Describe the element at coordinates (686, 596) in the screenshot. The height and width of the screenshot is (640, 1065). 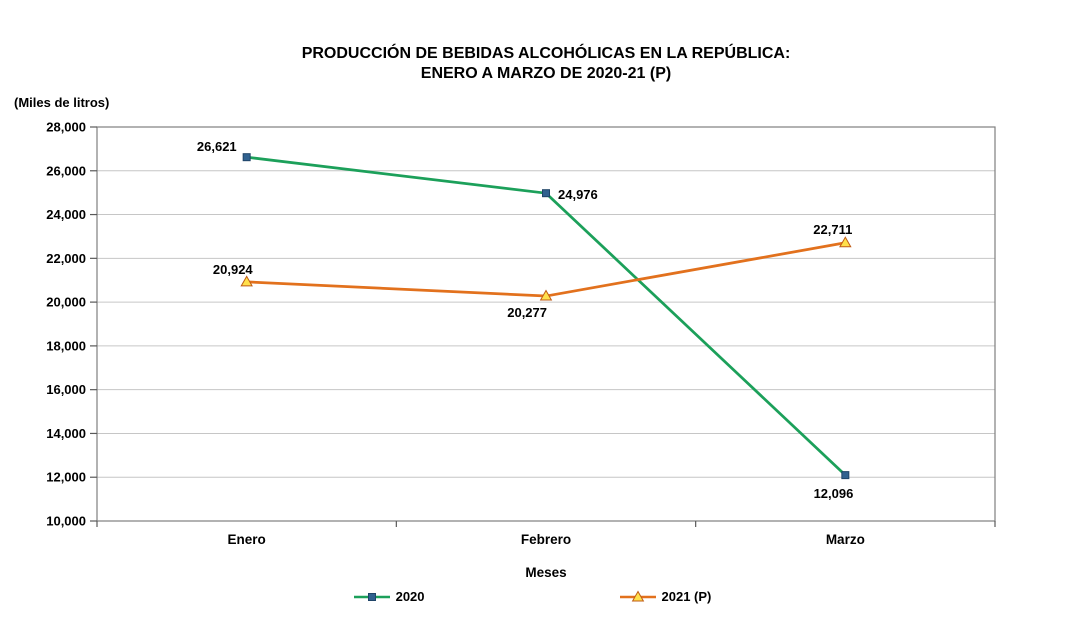
I see `legend-label: 2021 (P)` at that location.